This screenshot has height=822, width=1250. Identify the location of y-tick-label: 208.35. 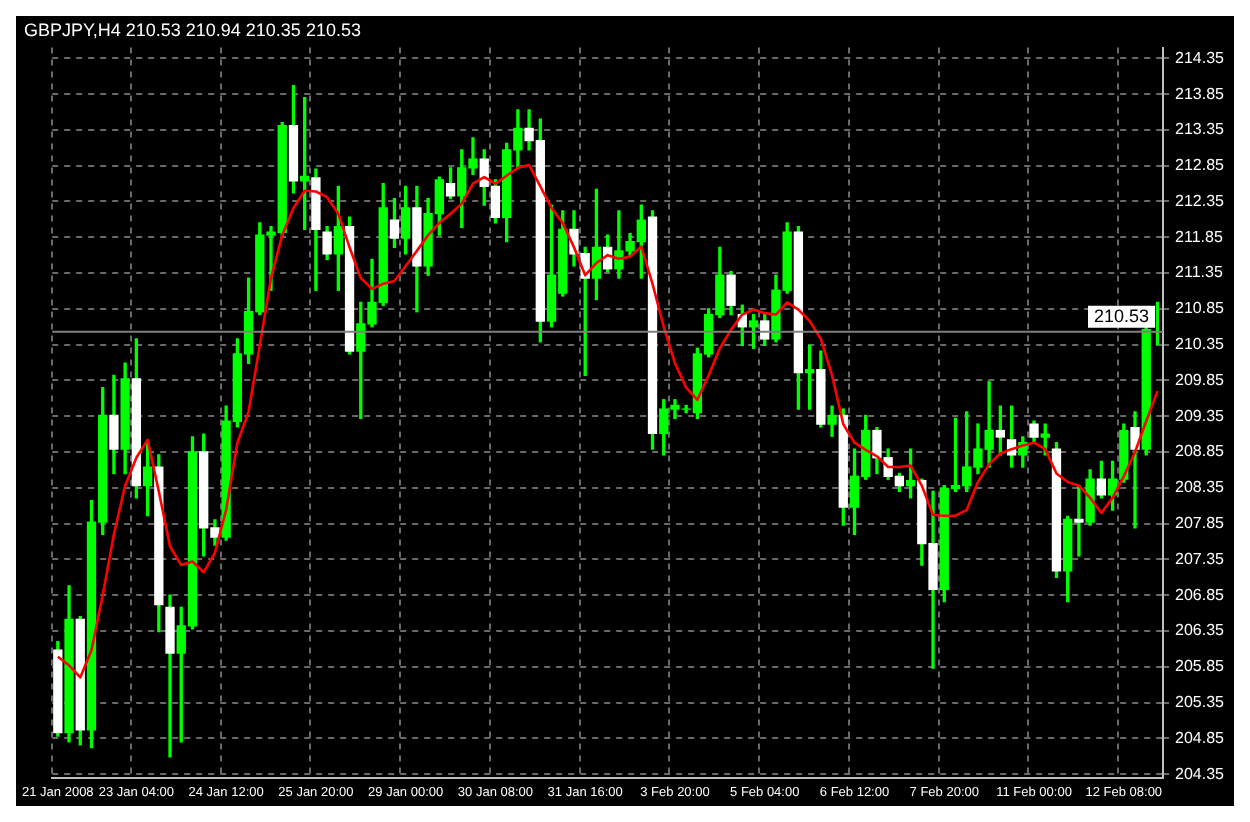
(1200, 487).